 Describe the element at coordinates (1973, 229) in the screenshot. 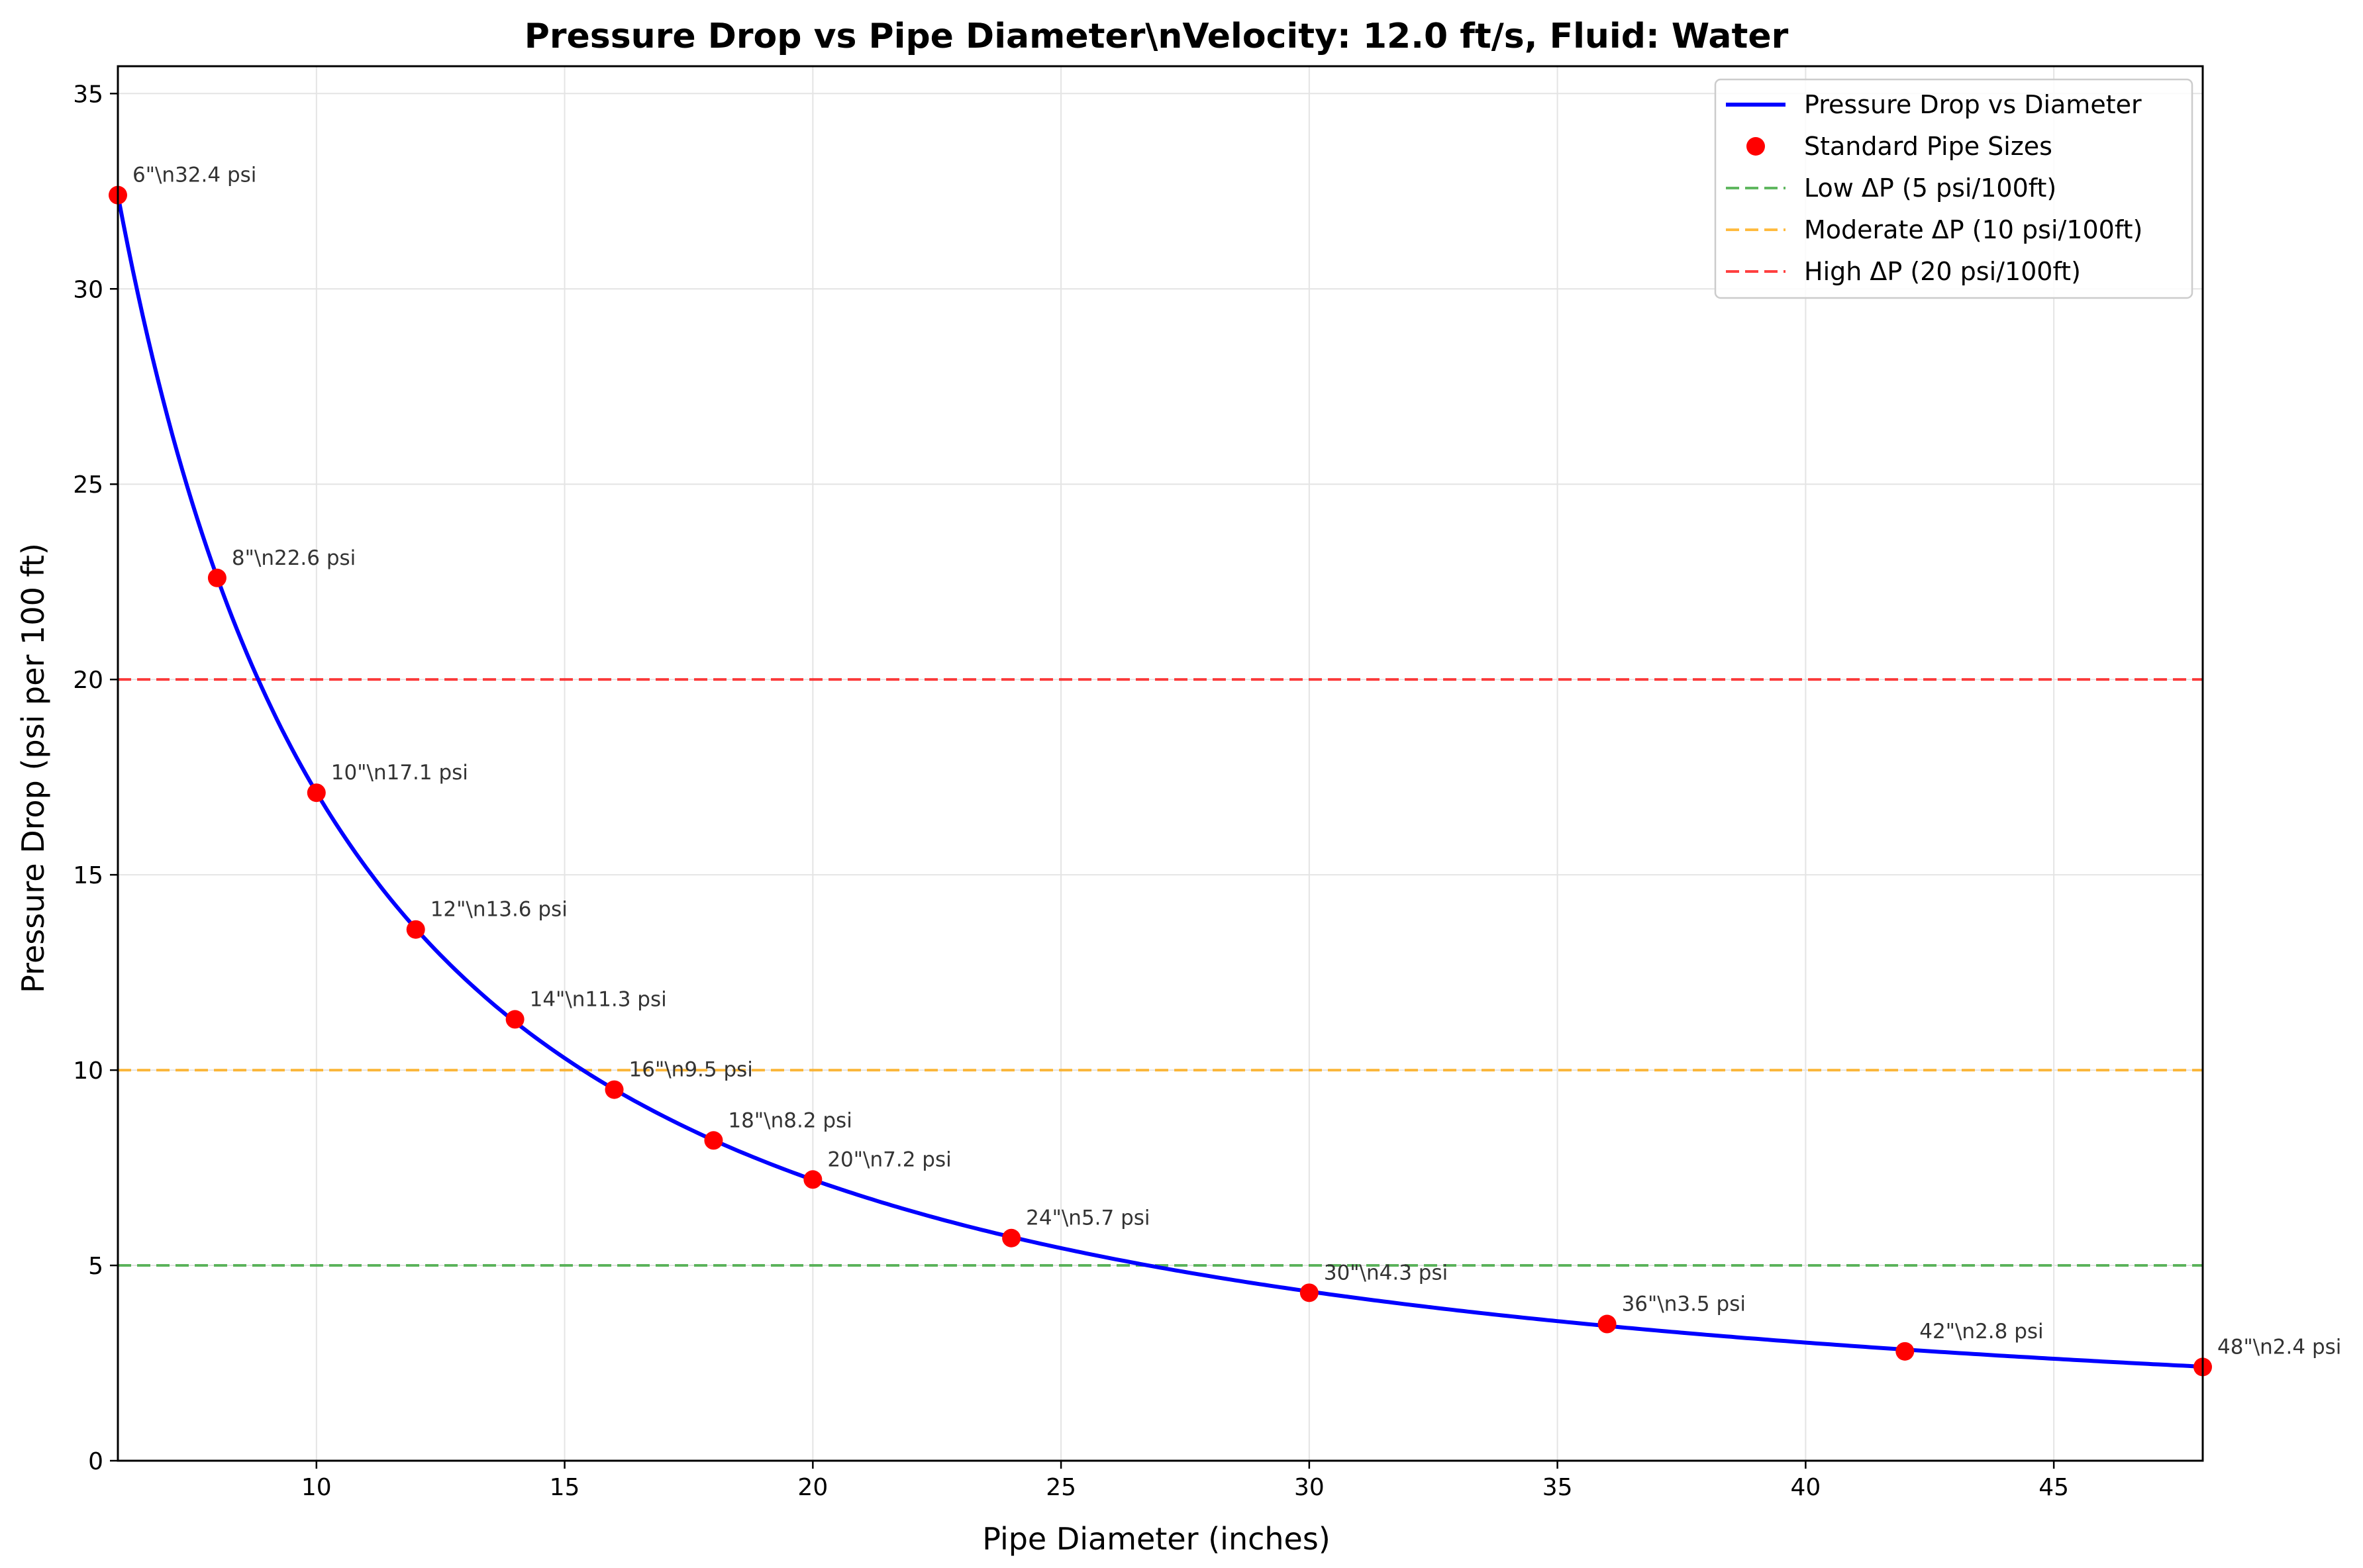

I see `legend-label: Moderate ΔP (10 psi/100ft)` at that location.